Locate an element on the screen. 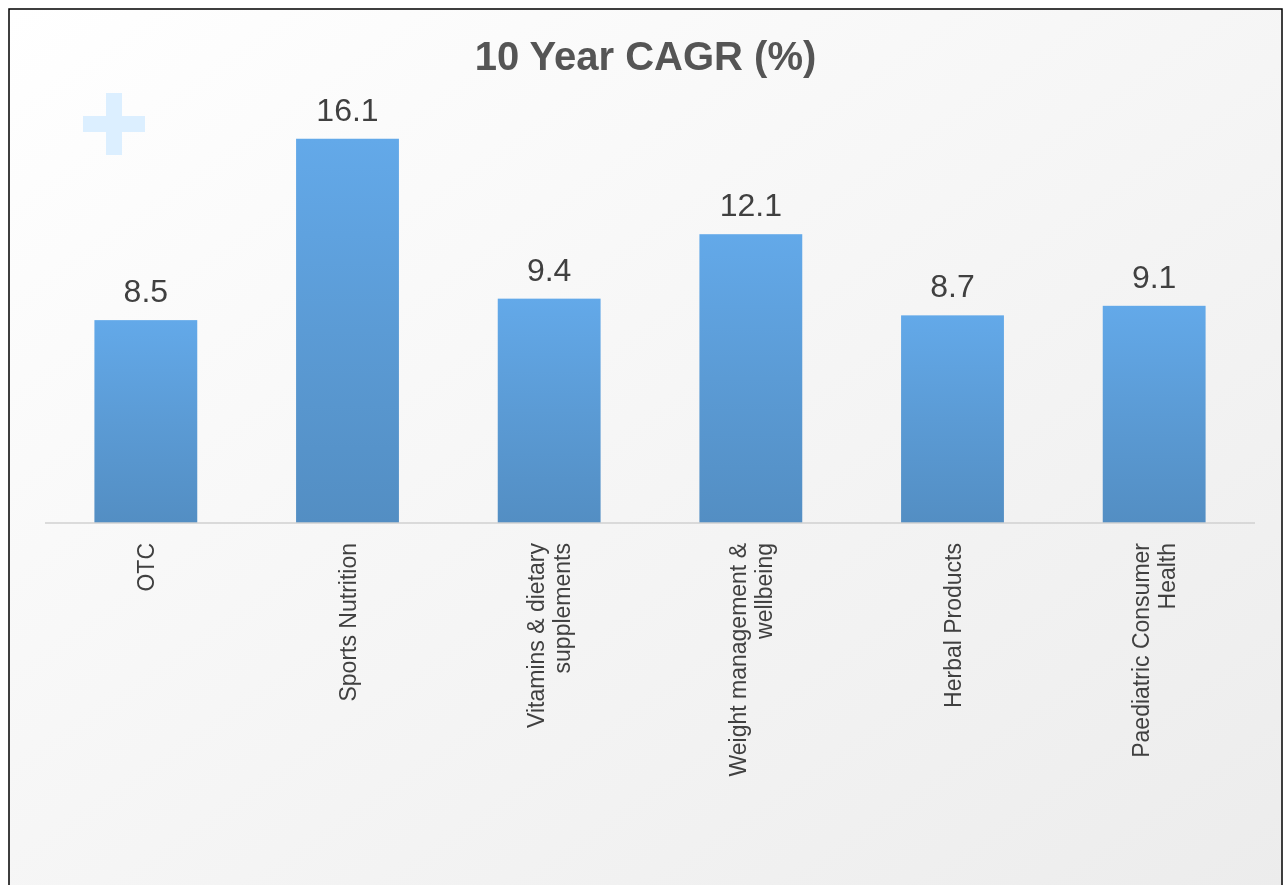 The width and height of the screenshot is (1283, 885). data-label: 16.1 is located at coordinates (347, 109).